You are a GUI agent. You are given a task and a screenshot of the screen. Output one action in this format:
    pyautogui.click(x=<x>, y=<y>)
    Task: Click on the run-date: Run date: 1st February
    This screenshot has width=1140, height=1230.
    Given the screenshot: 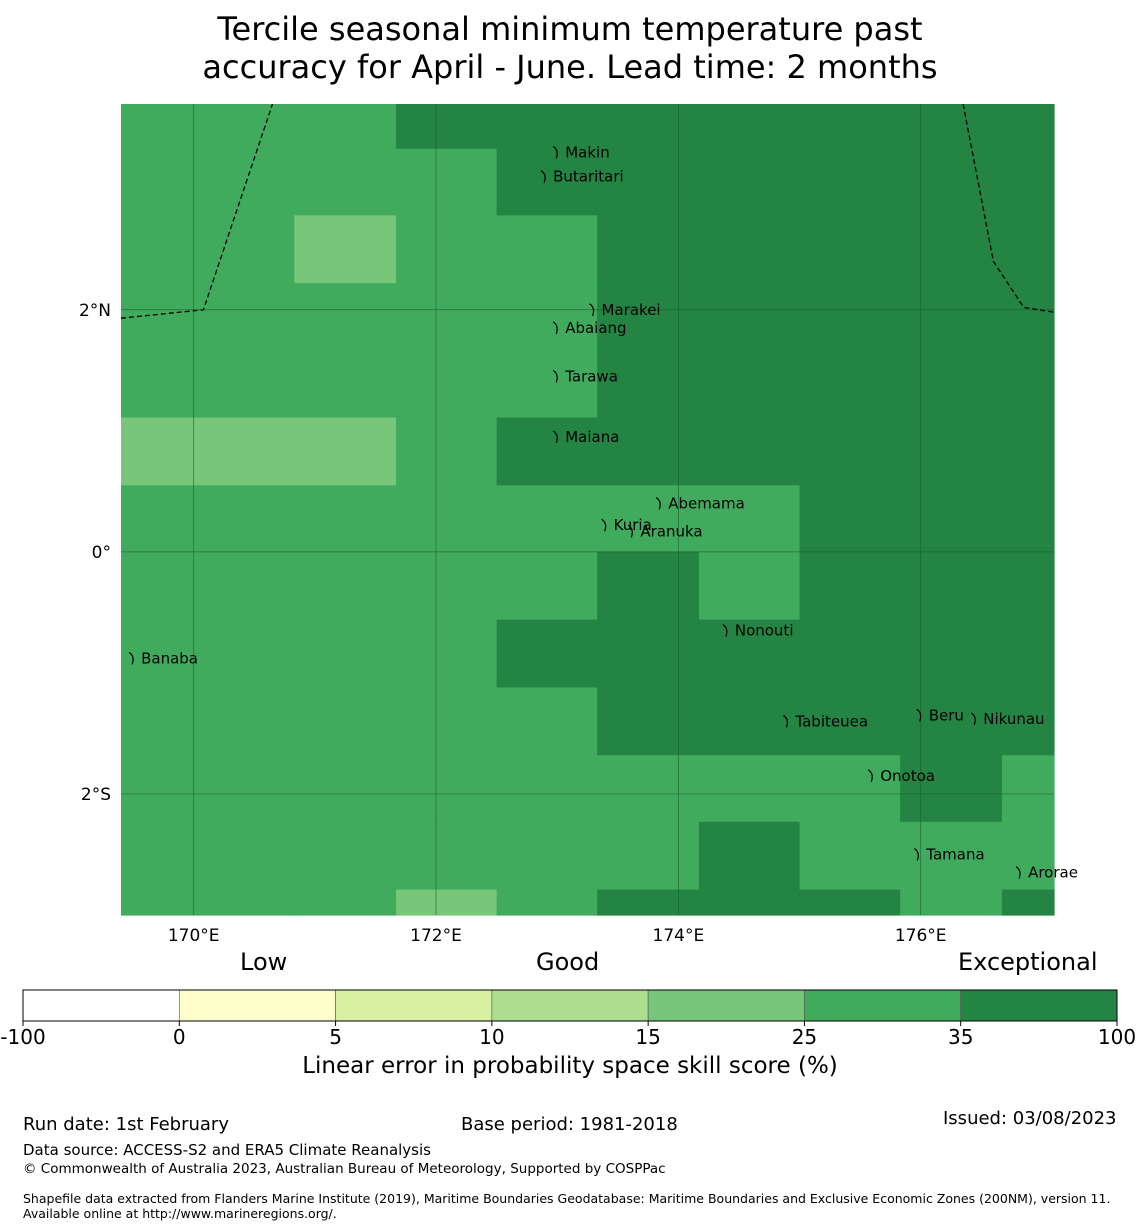 What is the action you would take?
    pyautogui.click(x=126, y=1124)
    